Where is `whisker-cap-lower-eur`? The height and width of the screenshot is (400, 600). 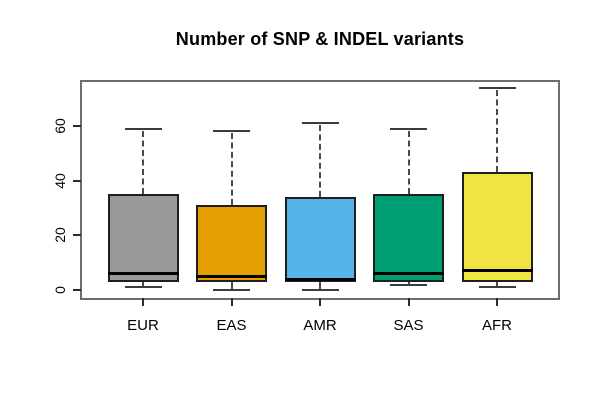
whisker-cap-lower-eur is located at coordinates (143, 287).